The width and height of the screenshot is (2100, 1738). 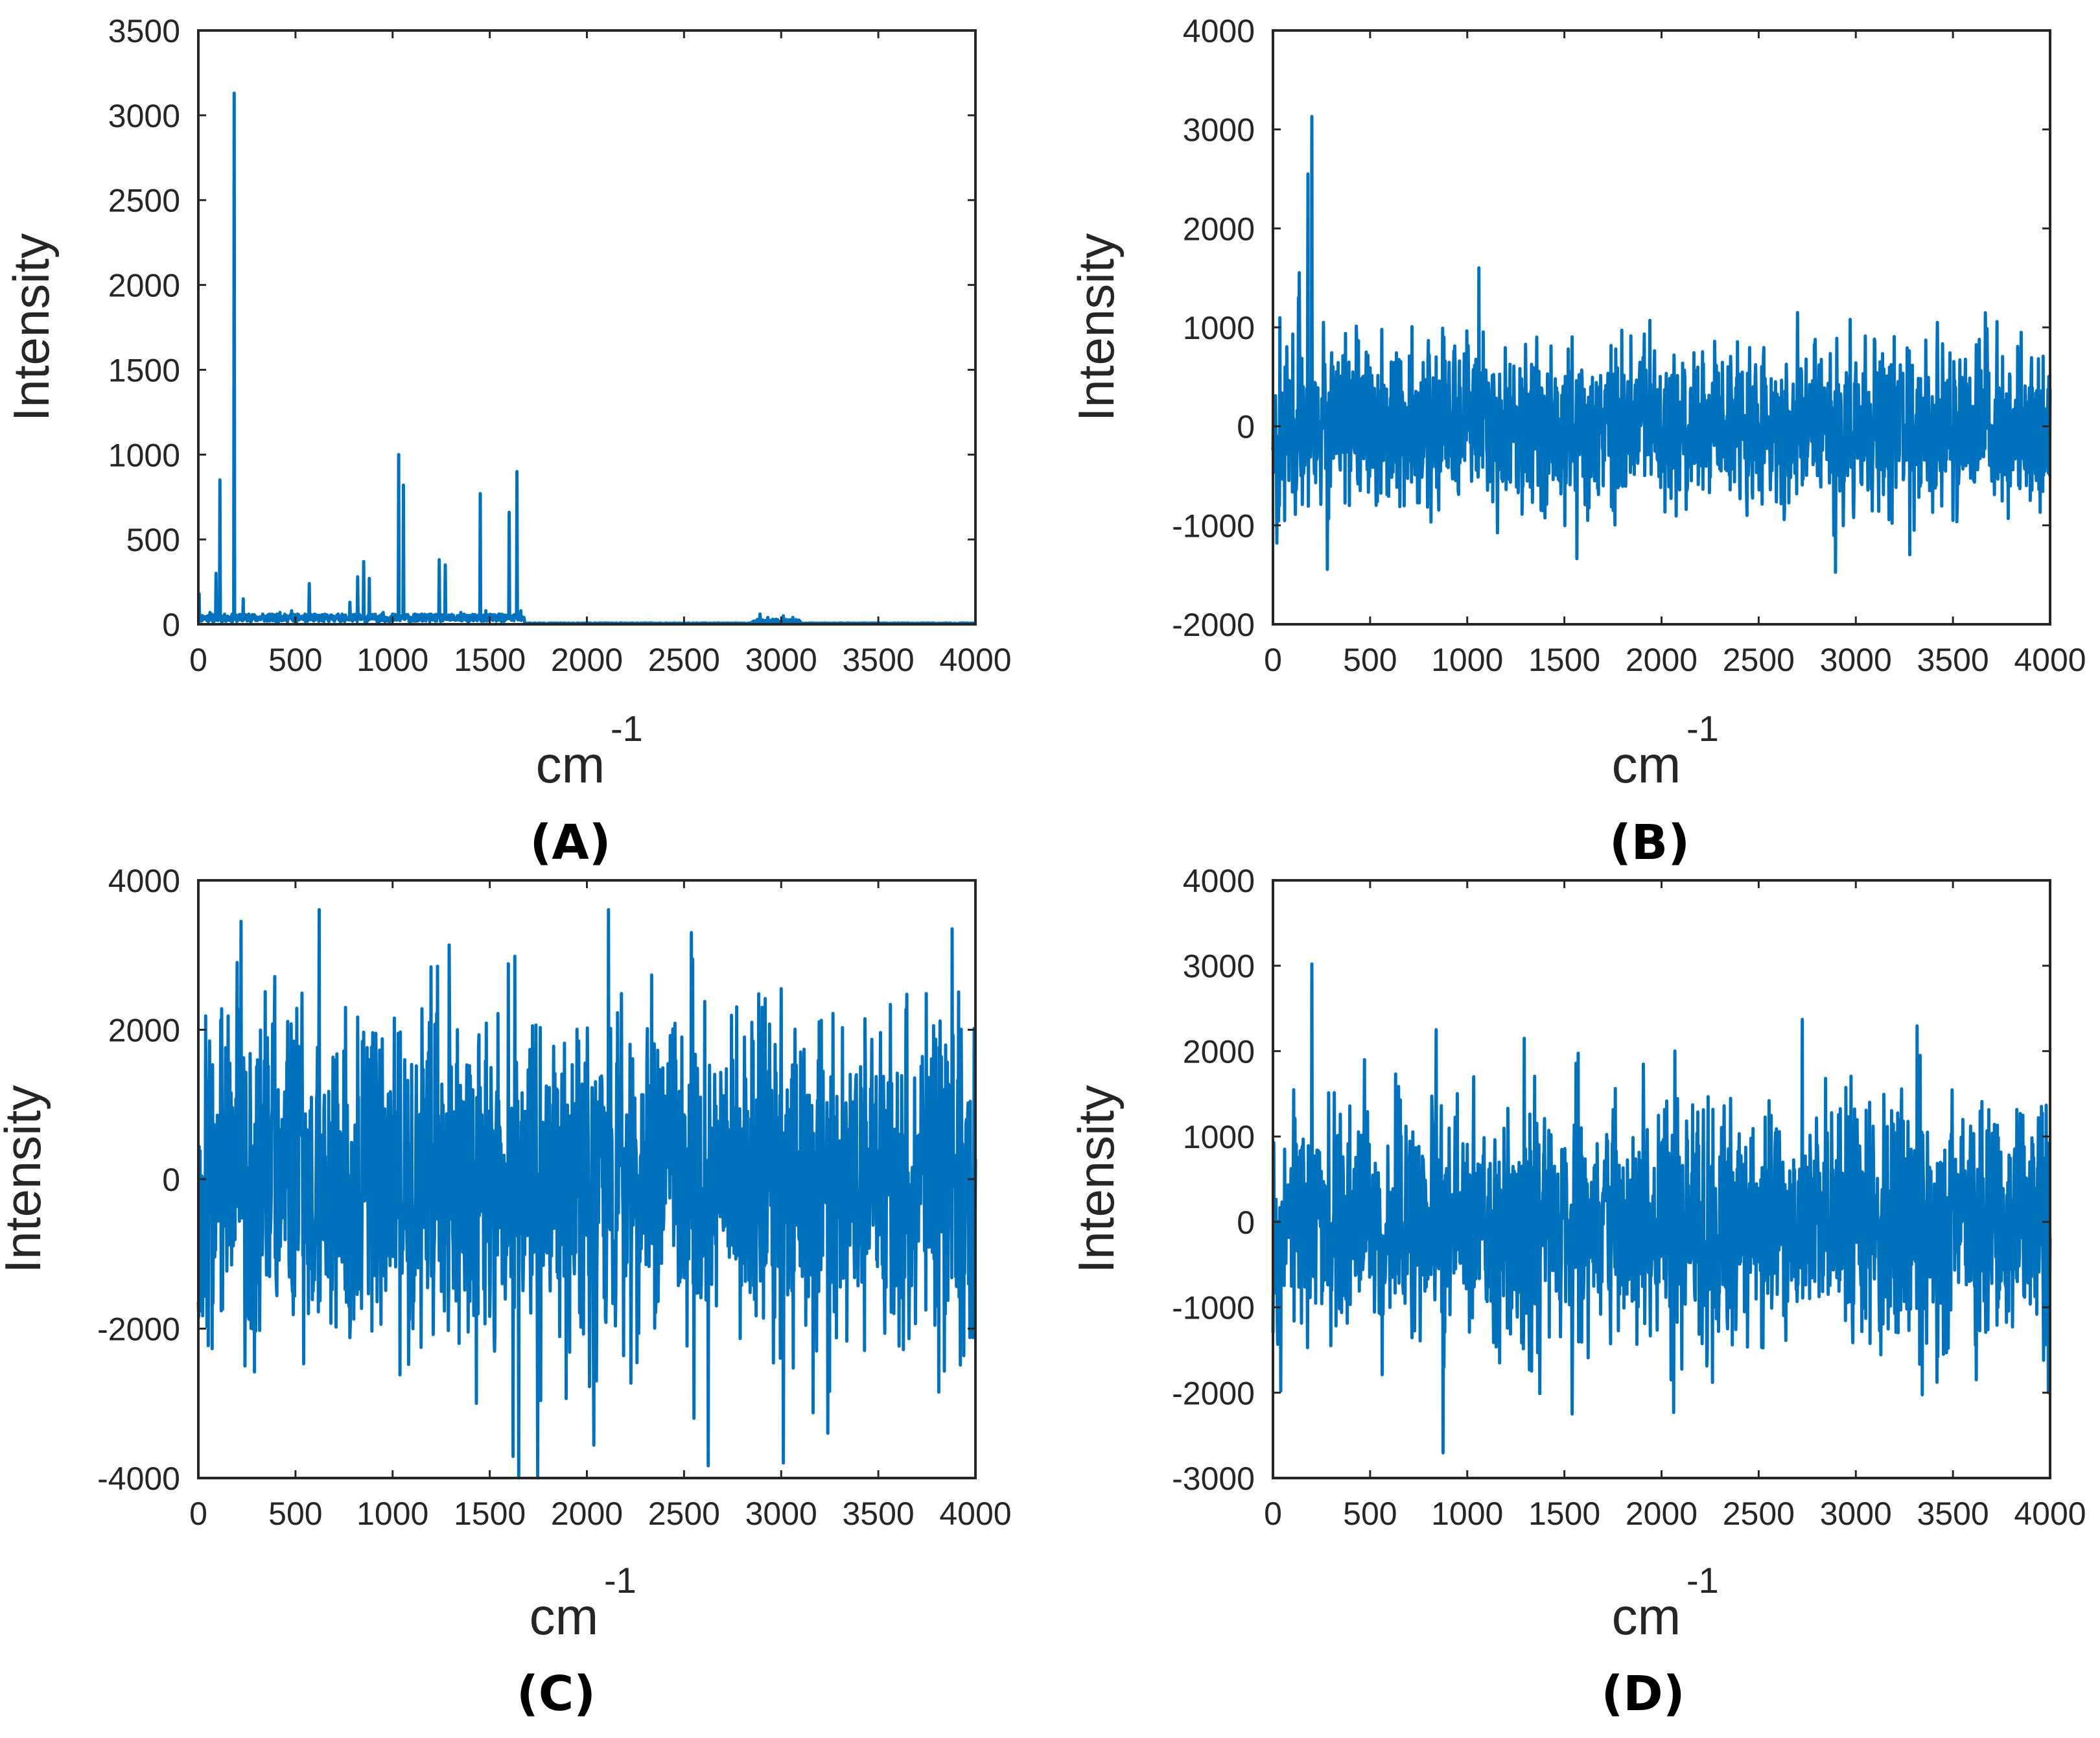 I want to click on panel-label: (D), so click(x=1643, y=1694).